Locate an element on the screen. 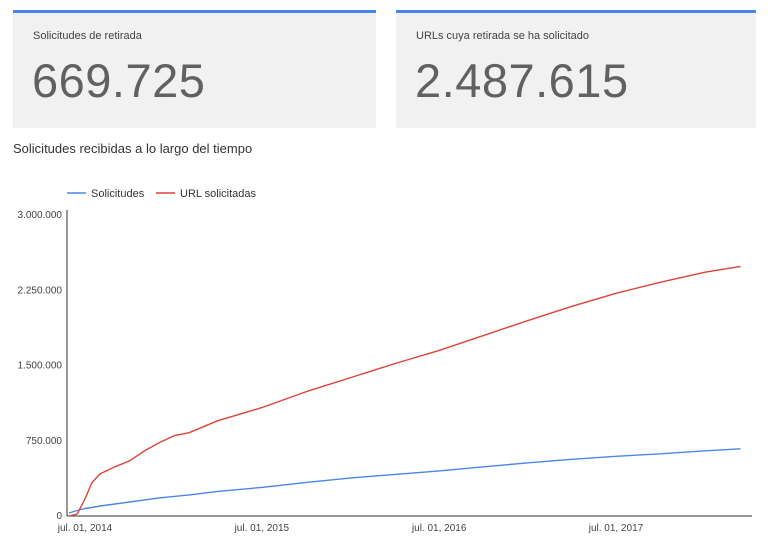 The width and height of the screenshot is (768, 544). legend-label: Solicitudes is located at coordinates (118, 194).